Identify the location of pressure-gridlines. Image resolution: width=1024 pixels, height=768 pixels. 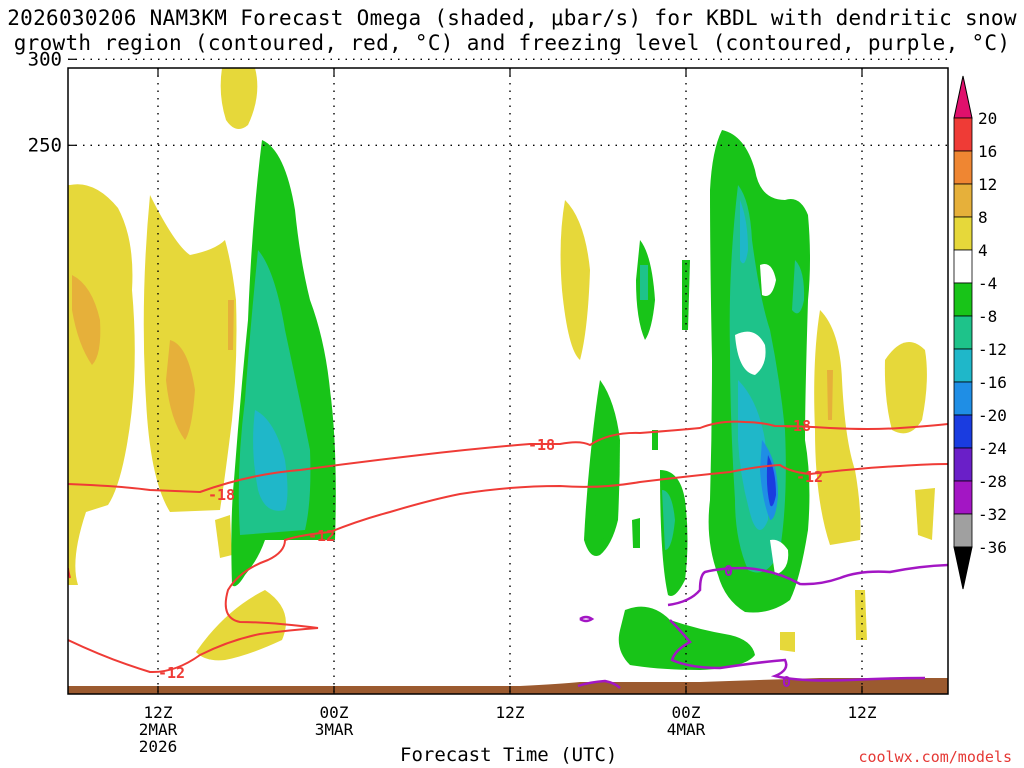
(508, 102).